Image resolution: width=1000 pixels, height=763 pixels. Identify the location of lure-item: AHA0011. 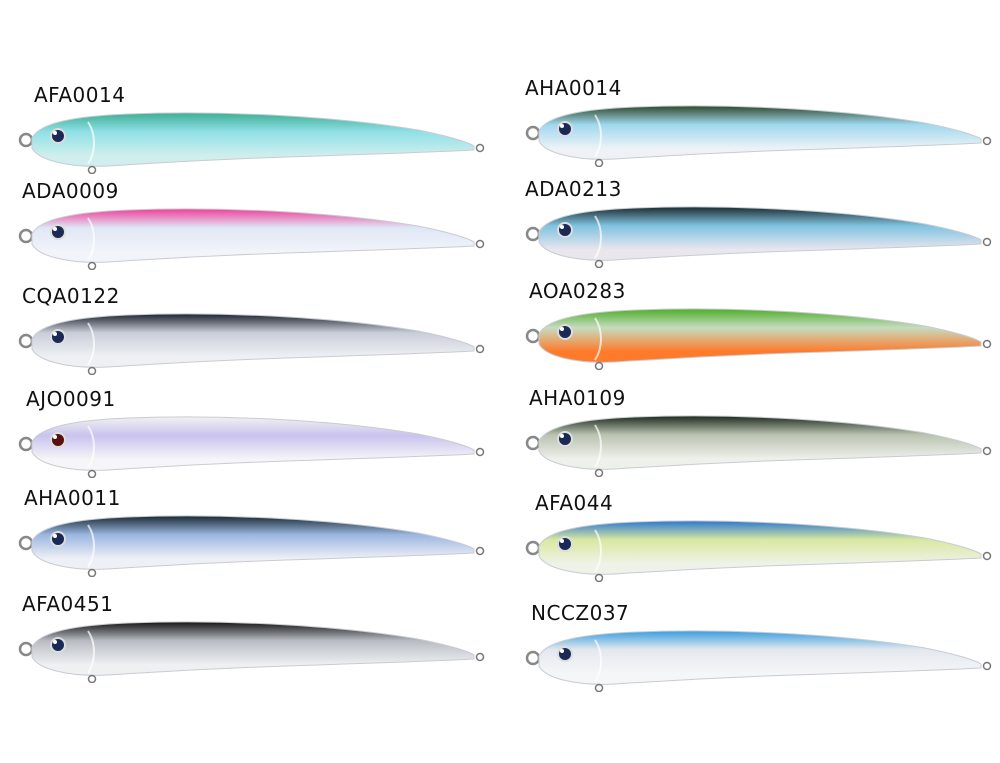
(258, 537).